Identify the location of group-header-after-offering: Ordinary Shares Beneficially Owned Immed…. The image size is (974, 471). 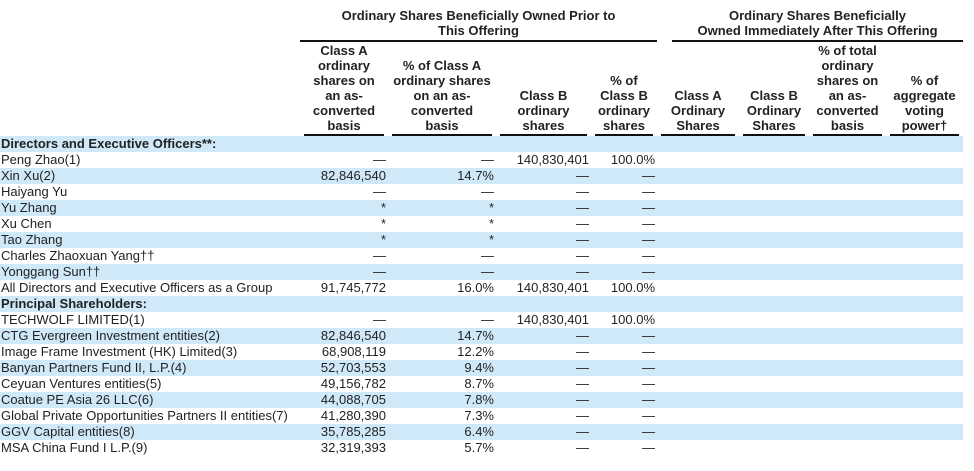
(810, 23).